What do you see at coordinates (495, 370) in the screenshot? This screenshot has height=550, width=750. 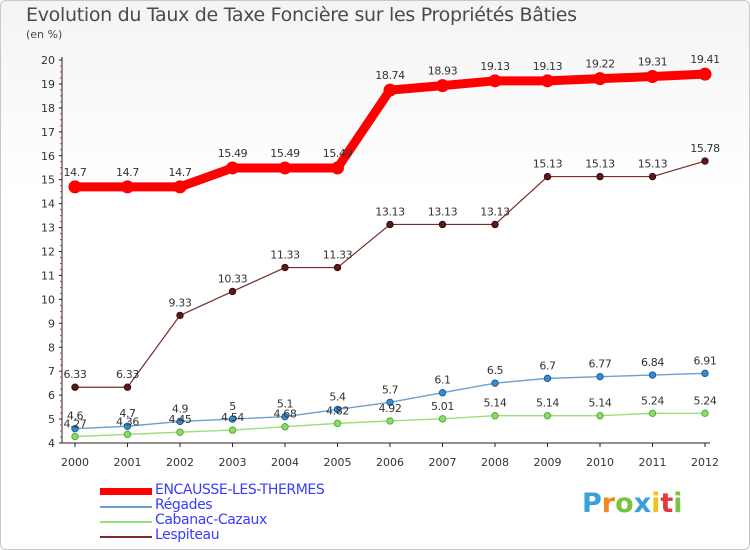 I see `data-label: 6.5` at bounding box center [495, 370].